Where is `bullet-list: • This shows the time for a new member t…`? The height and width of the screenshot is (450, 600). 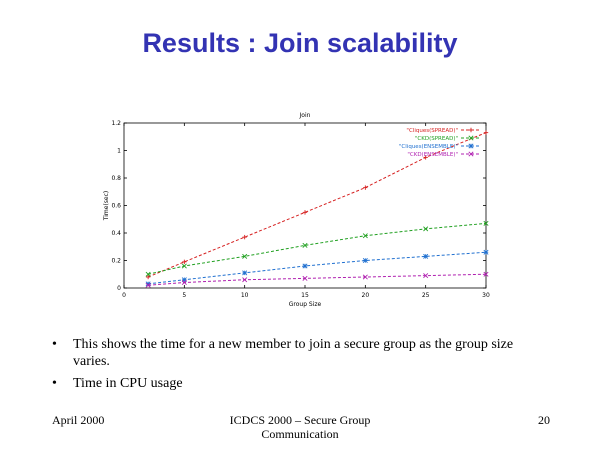
bullet-list: • This shows the time for a new member t… is located at coordinates (300, 366).